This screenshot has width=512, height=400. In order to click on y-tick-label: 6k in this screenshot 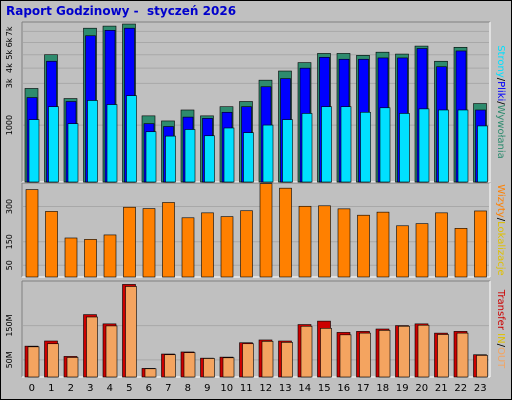, I will do `click(9, 42)`.